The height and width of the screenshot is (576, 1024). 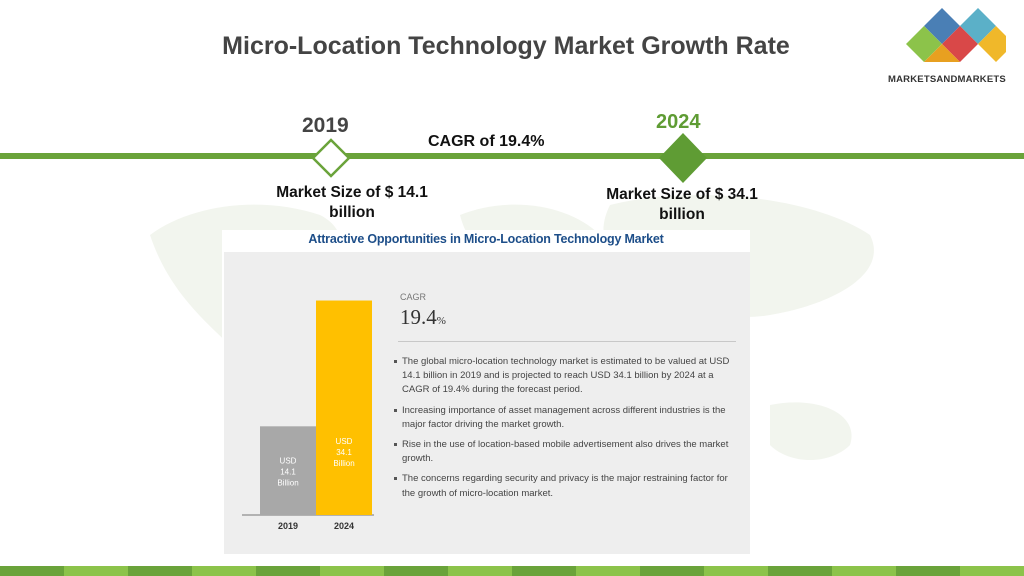 I want to click on bar-data-label: 14.1, so click(x=288, y=472).